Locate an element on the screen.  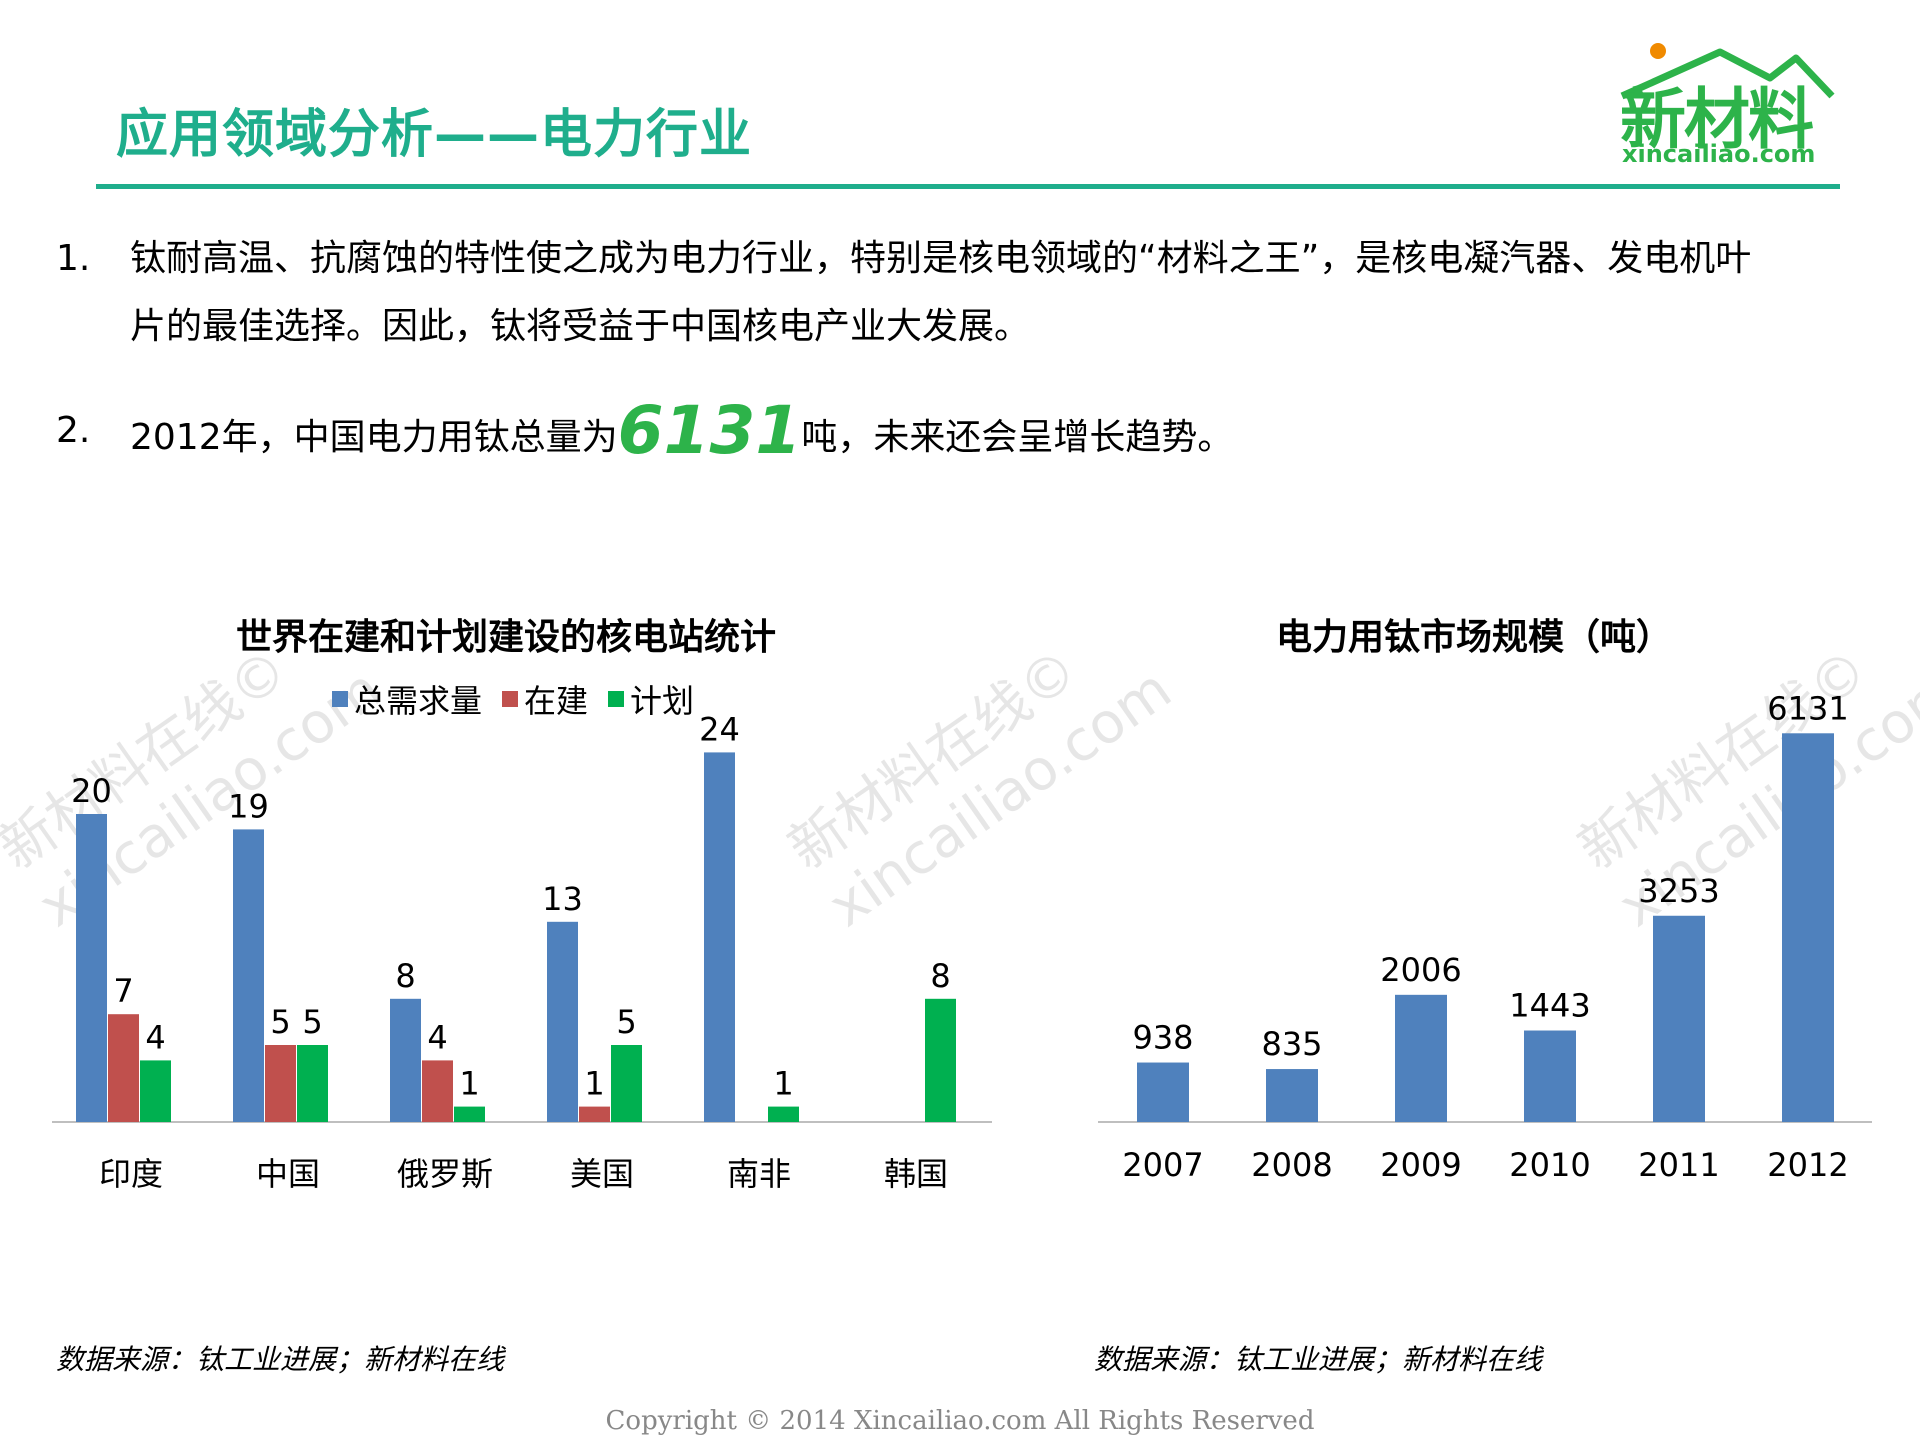
legend-label: 在建 is located at coordinates (556, 701).